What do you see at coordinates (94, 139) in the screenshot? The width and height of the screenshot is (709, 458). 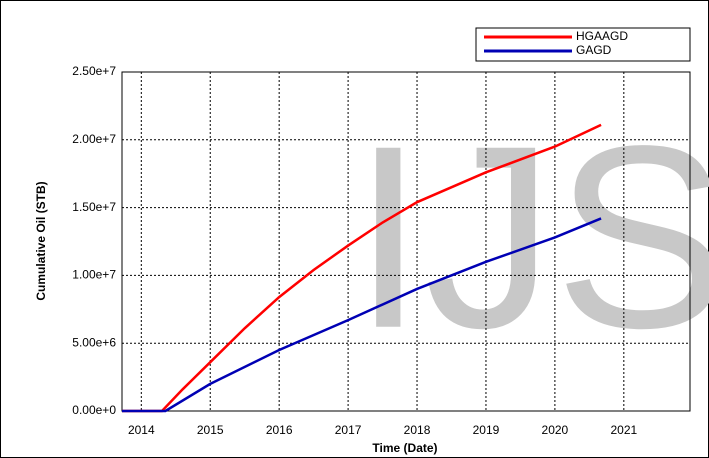 I see `y-tick-label: 2.00e+7` at bounding box center [94, 139].